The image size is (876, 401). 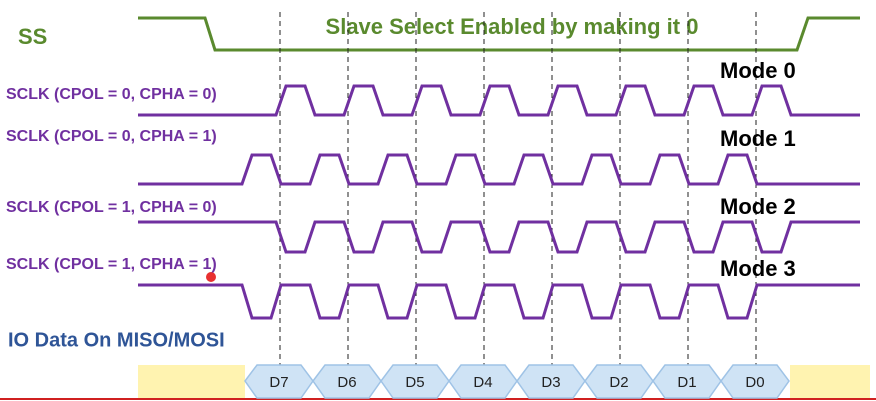 What do you see at coordinates (618, 382) in the screenshot?
I see `bit-label: D2` at bounding box center [618, 382].